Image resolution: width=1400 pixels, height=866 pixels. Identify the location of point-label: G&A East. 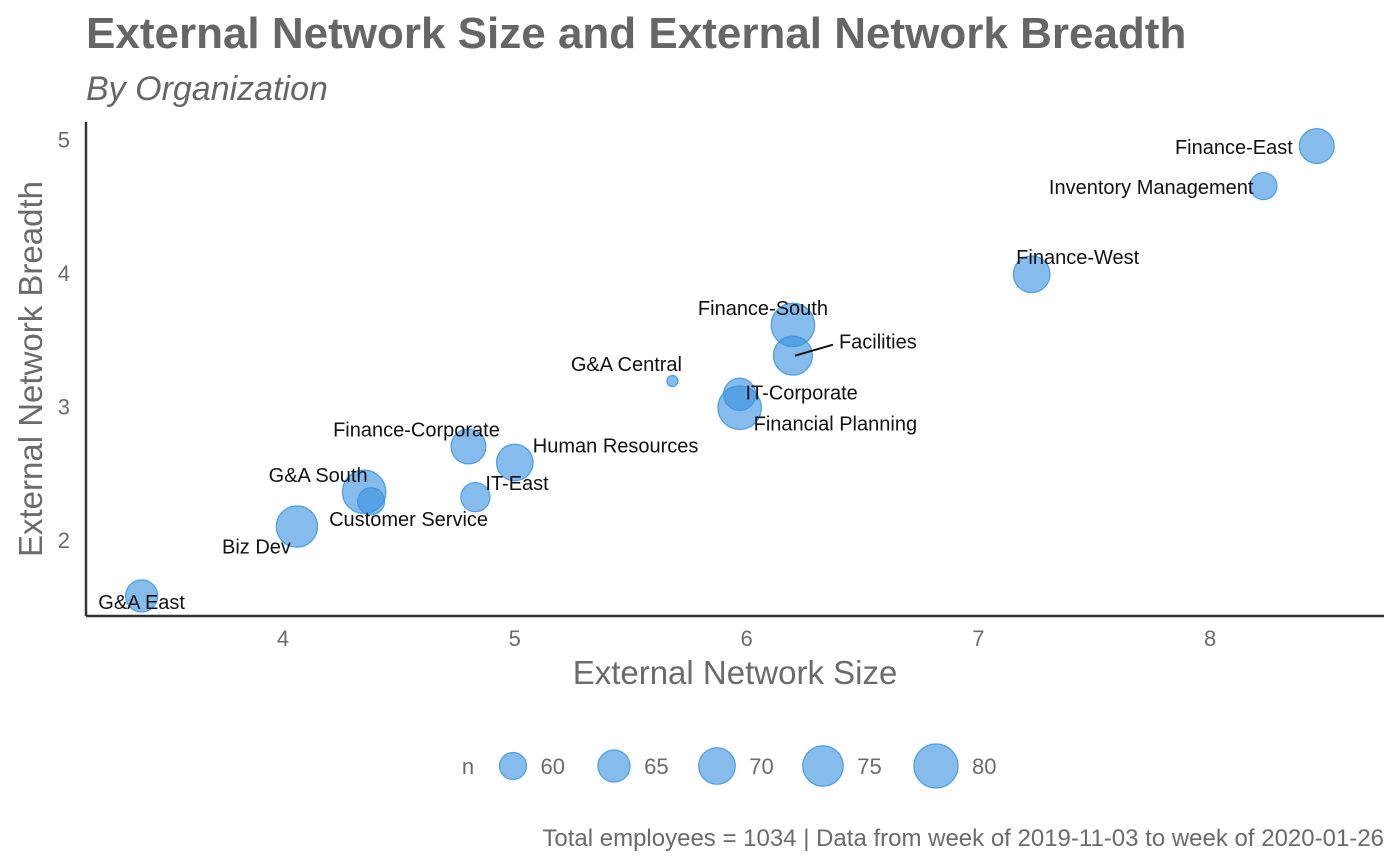
(141, 603).